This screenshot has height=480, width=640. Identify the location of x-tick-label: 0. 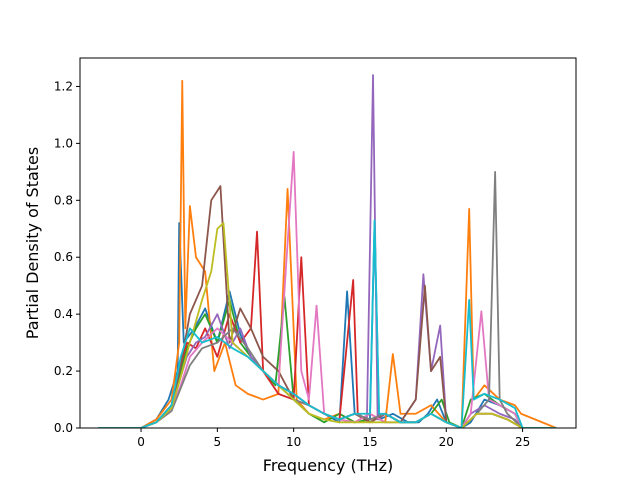
(141, 442).